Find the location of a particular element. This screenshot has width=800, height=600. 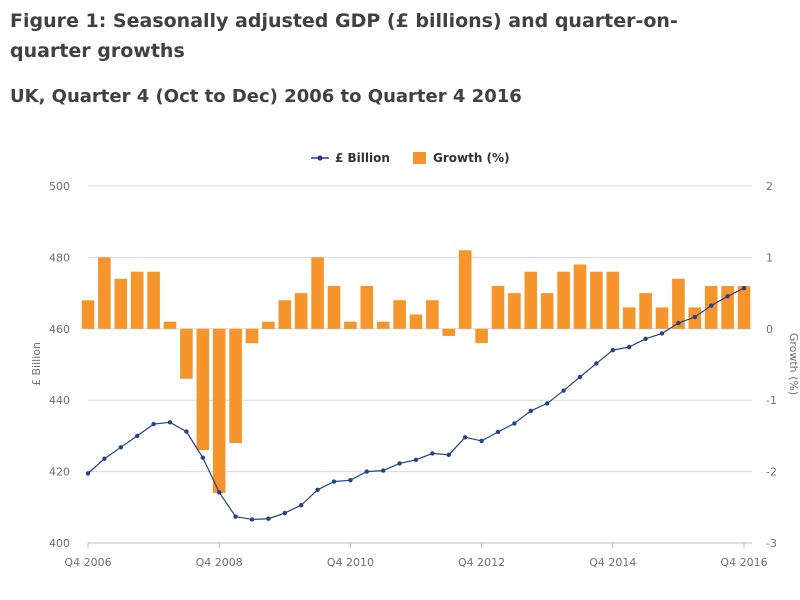

y-right-tick-label: -1 is located at coordinates (771, 400).